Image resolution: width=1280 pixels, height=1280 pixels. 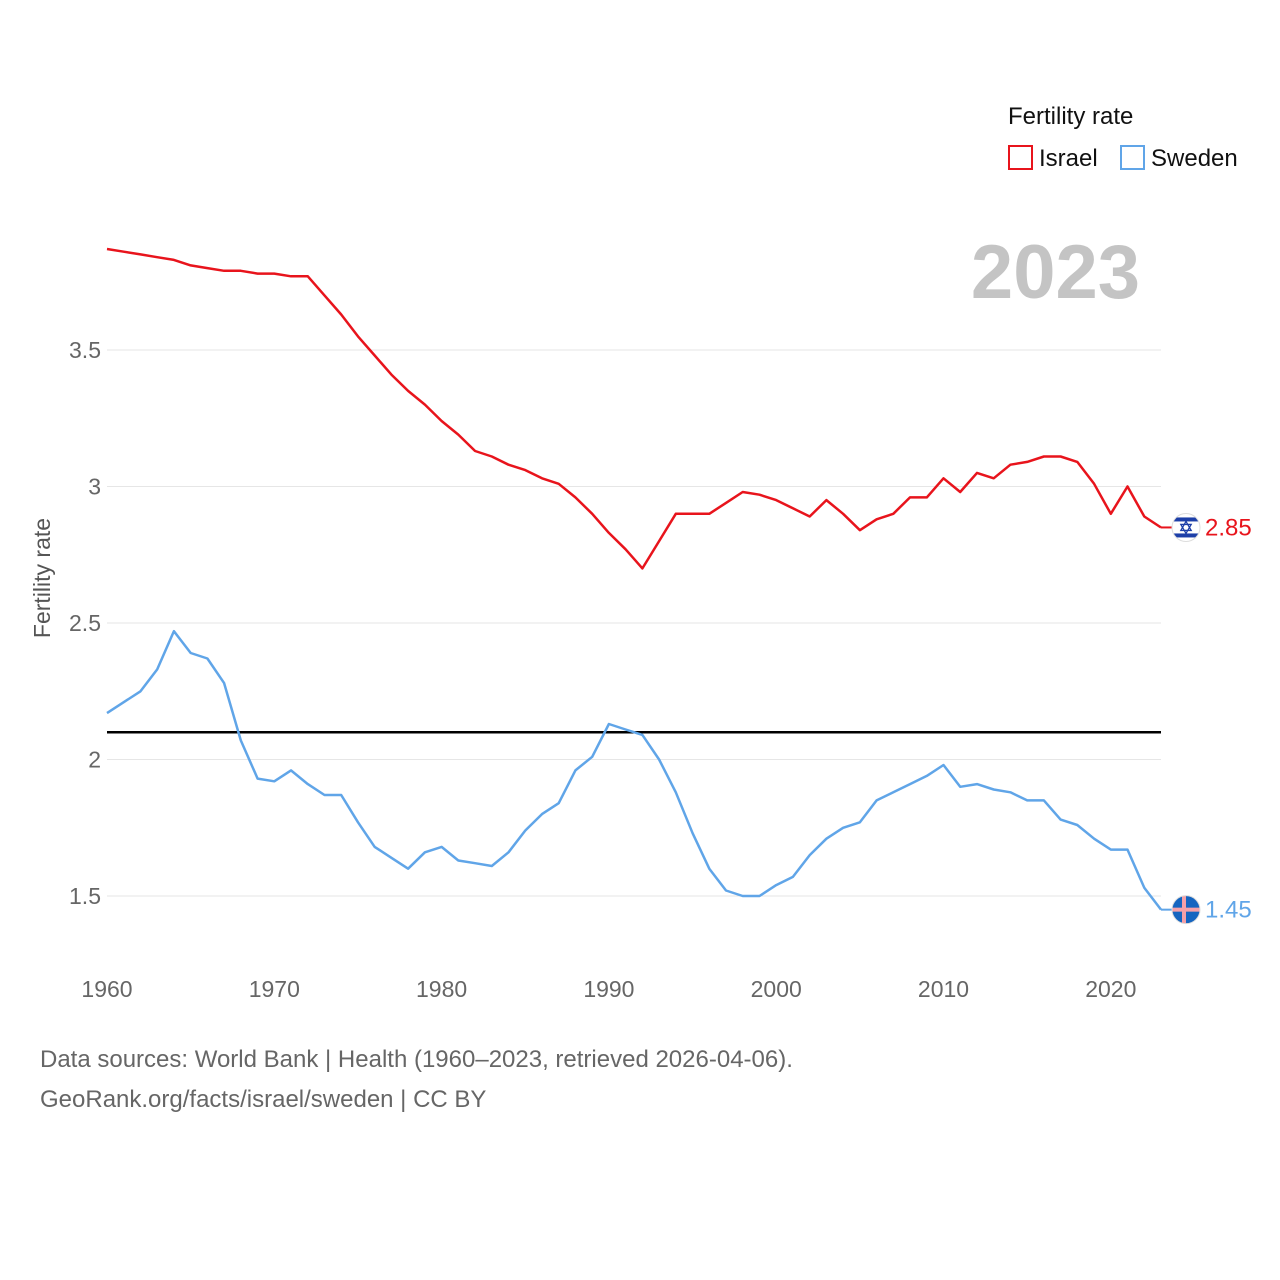 I want to click on y-tick-label: 2.5, so click(x=85, y=623).